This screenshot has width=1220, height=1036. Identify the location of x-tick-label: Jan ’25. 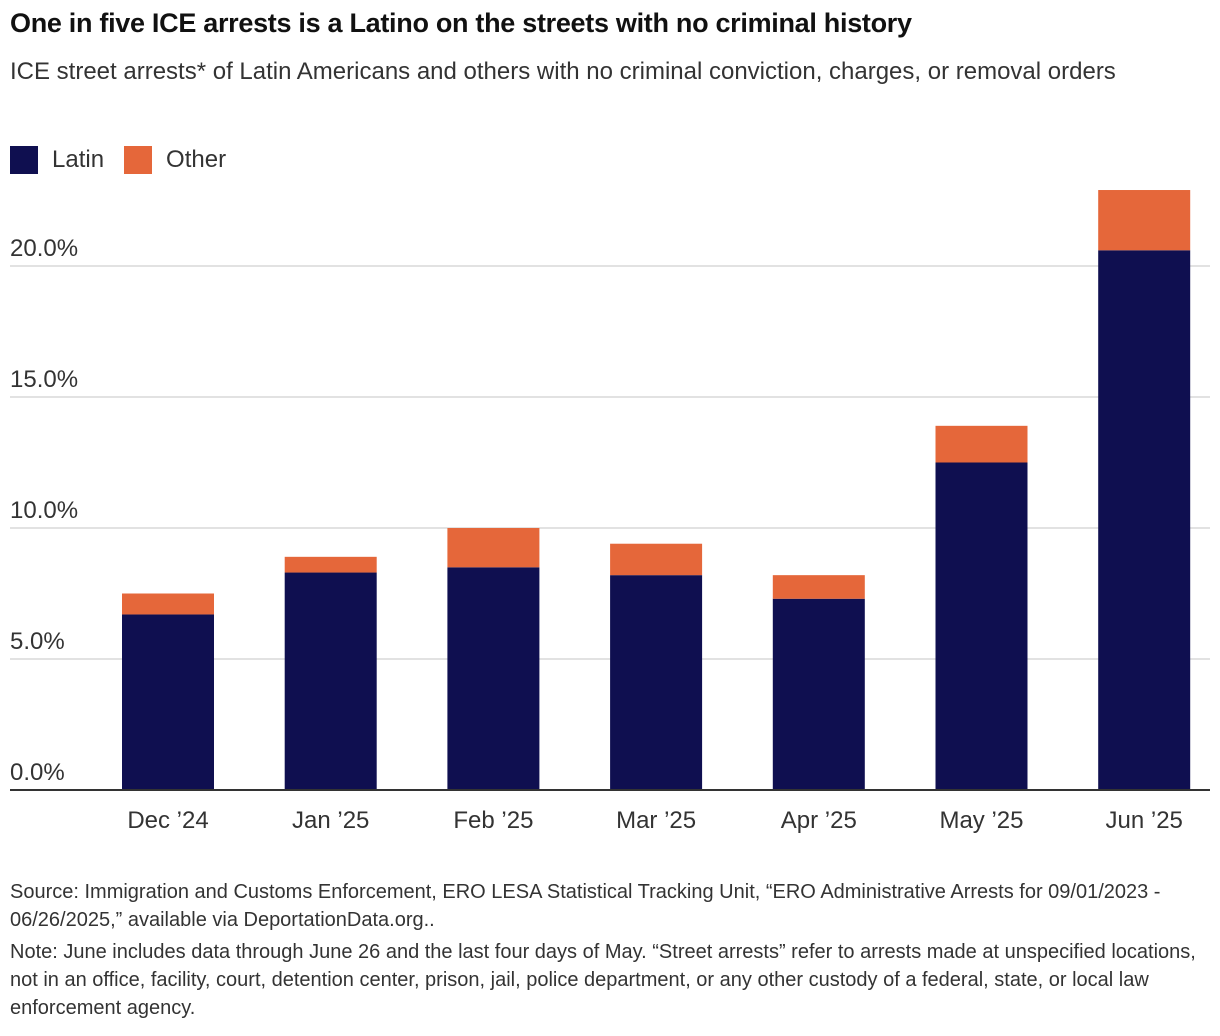
(330, 820).